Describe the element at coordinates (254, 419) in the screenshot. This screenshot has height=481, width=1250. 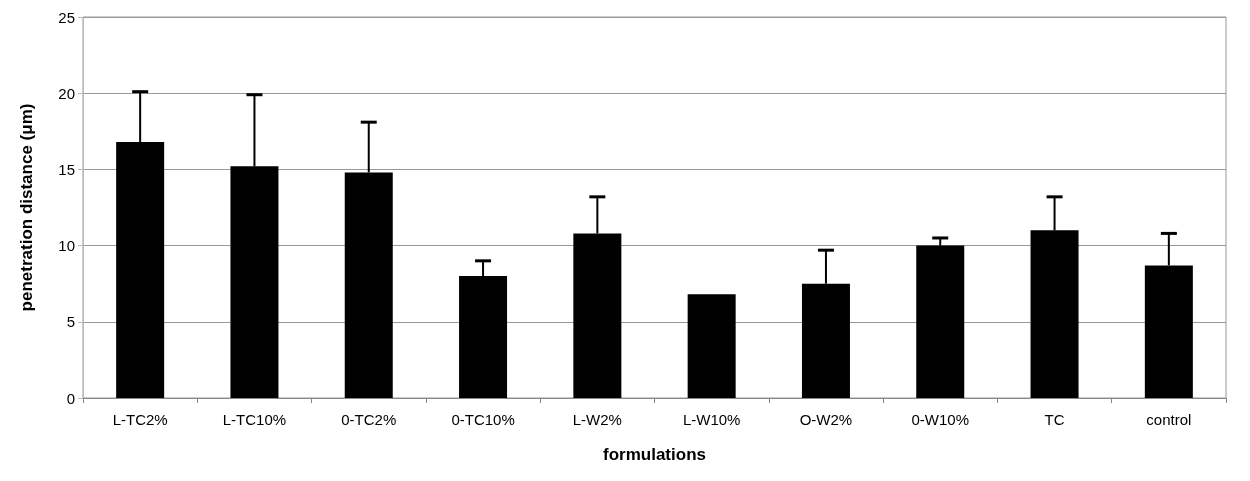
I see `x-tick-label: L-TC10%` at that location.